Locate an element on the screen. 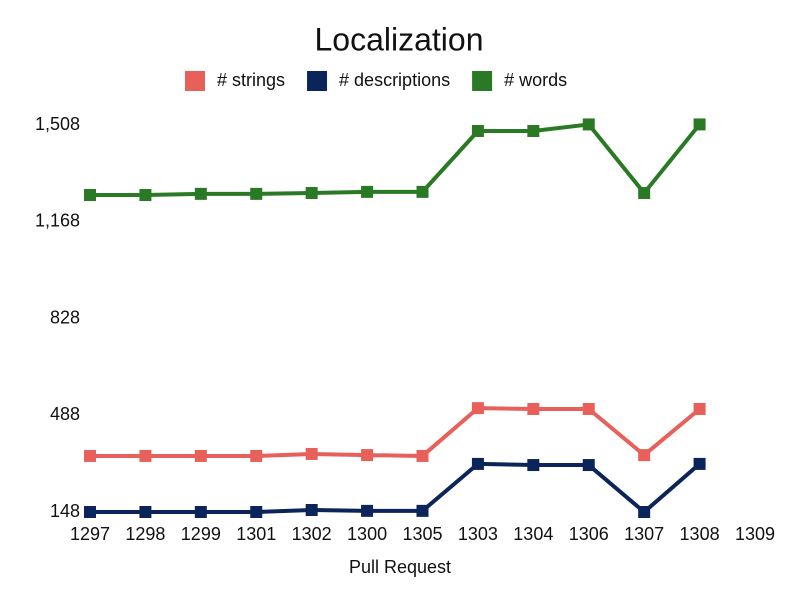 Image resolution: width=800 pixels, height=600 pixels. x-tick-label: 1297 is located at coordinates (90, 534).